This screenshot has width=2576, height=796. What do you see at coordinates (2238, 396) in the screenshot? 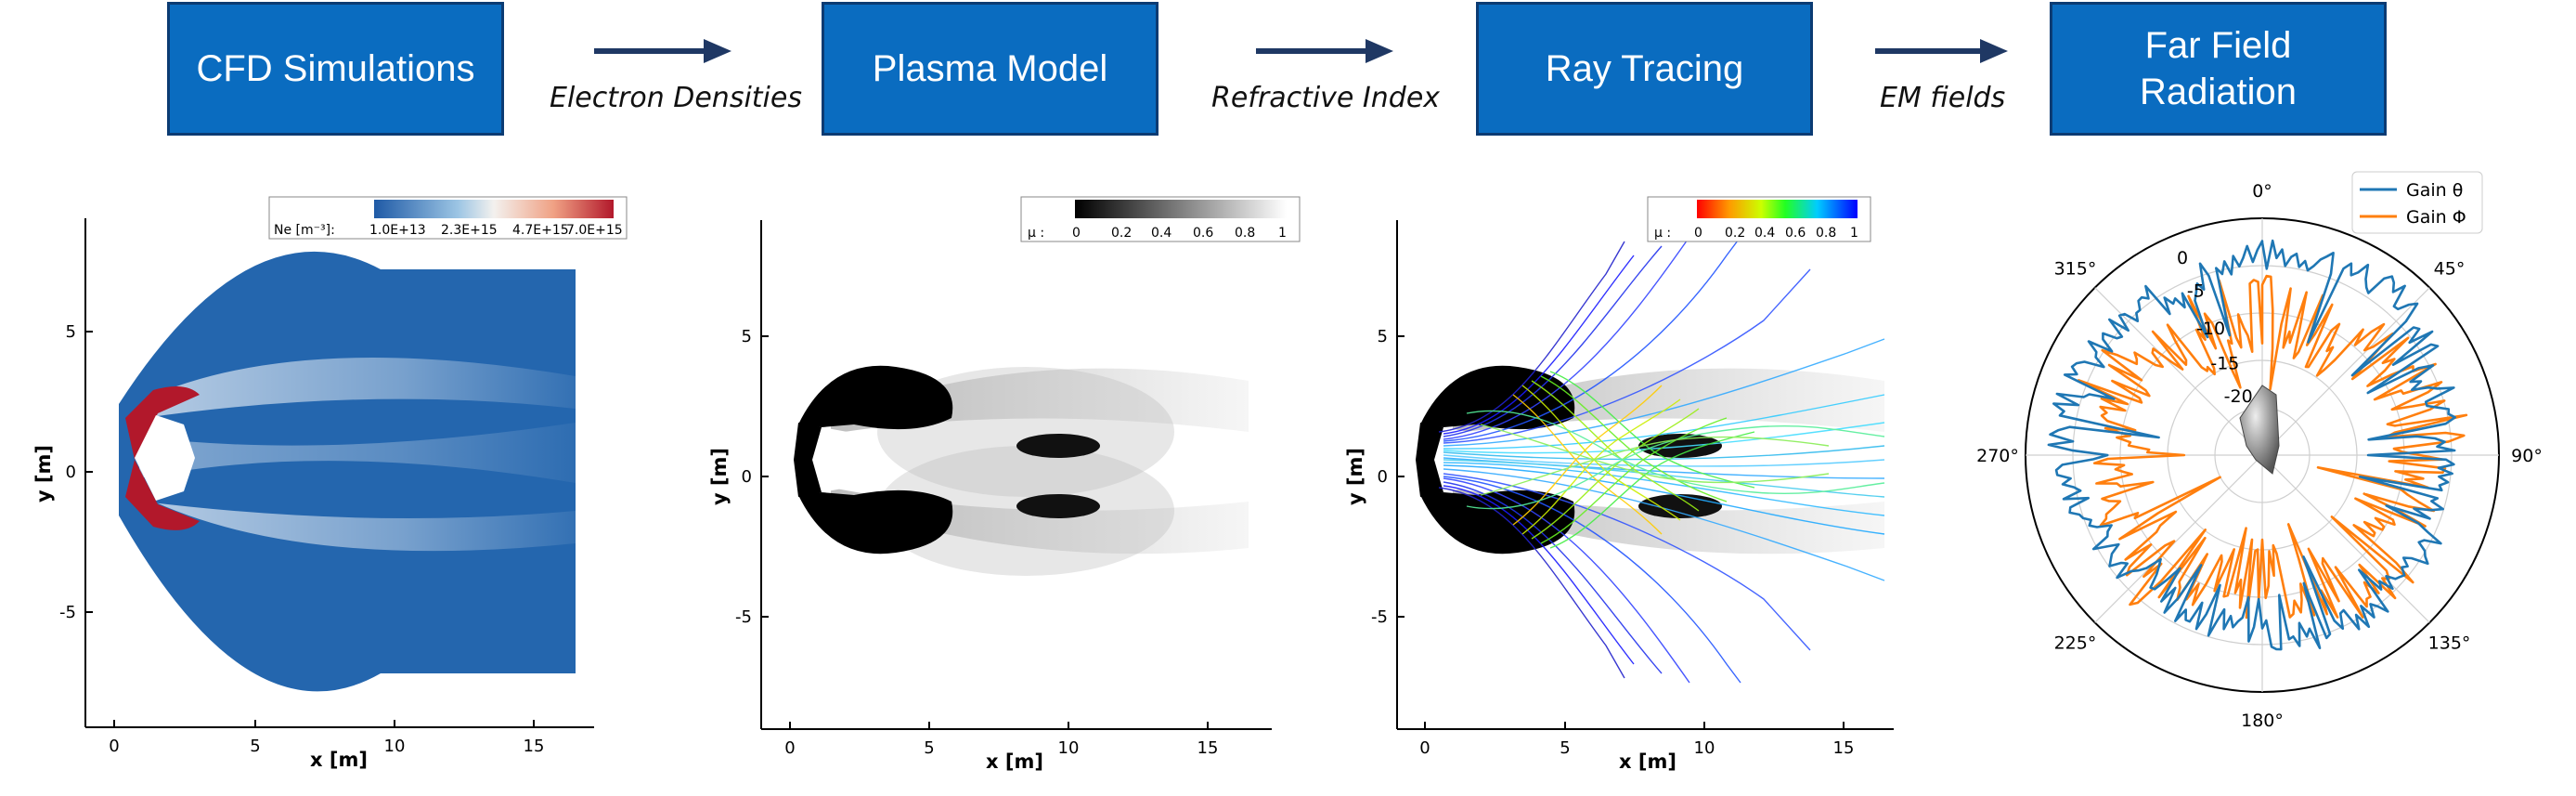
I see `polar-radial-label: -20` at bounding box center [2238, 396].